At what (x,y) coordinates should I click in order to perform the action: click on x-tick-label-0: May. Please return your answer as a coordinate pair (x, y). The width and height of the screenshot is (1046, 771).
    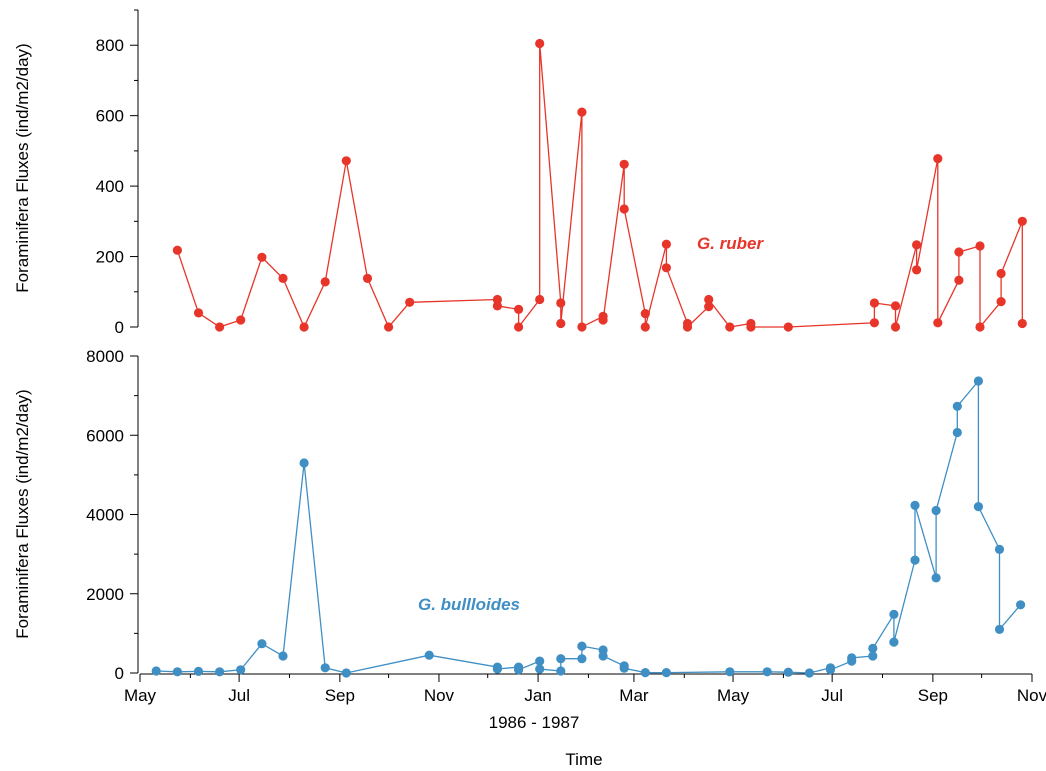
    Looking at the image, I should click on (140, 695).